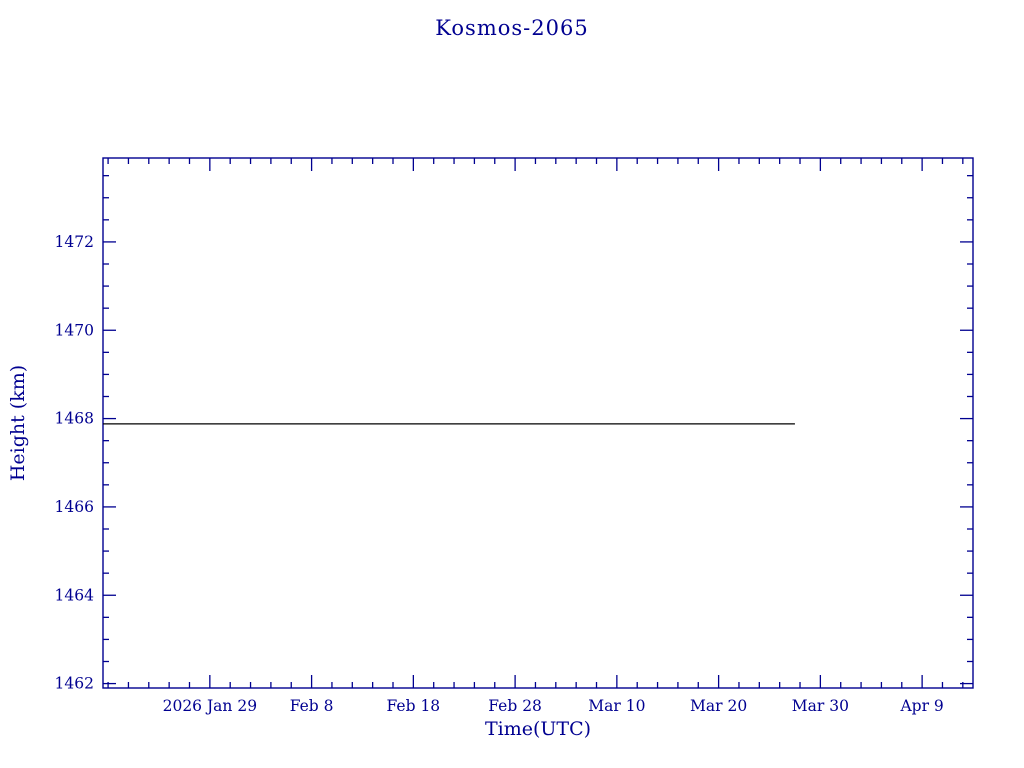  Describe the element at coordinates (921, 706) in the screenshot. I see `x-tick-label: Apr 9` at that location.